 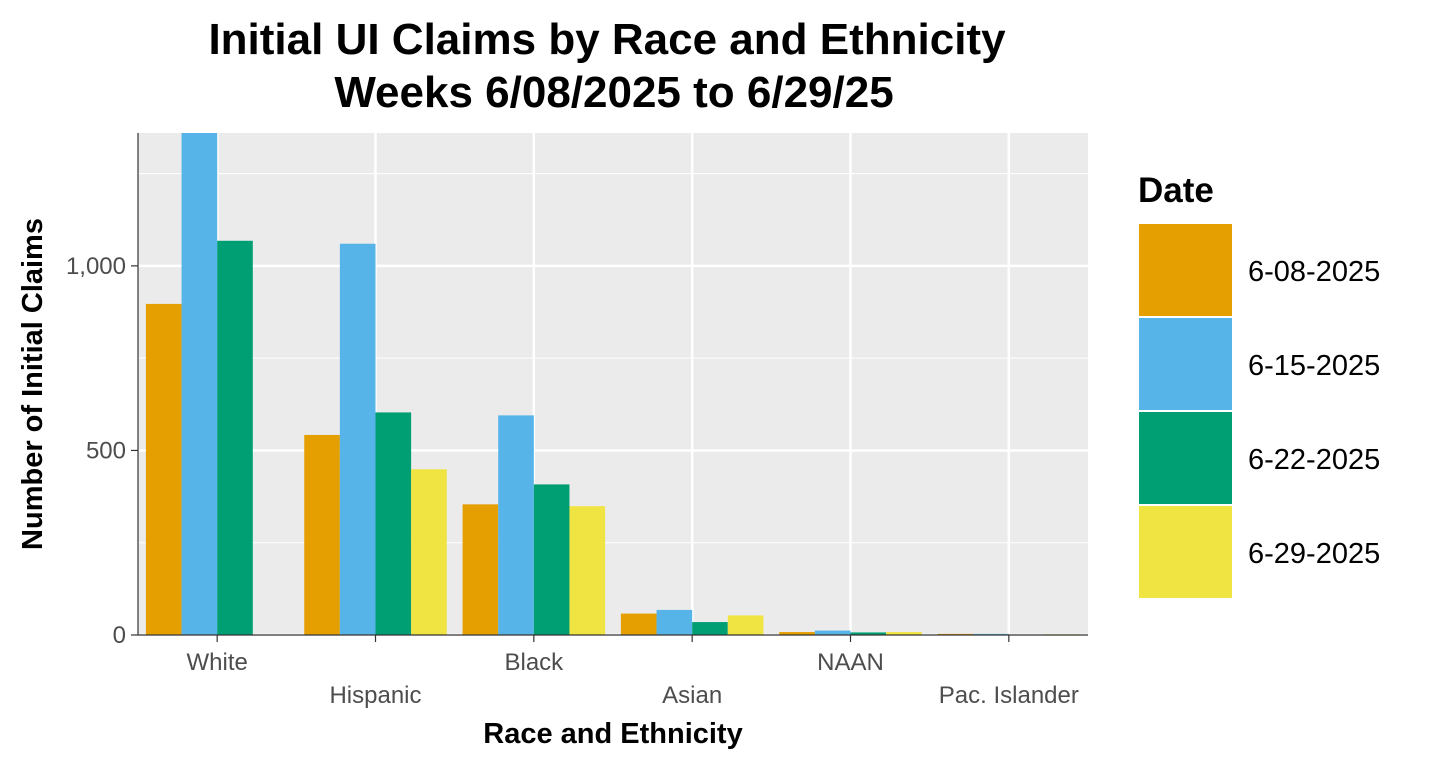 I want to click on x-tick-label: NAAN, so click(x=850, y=662).